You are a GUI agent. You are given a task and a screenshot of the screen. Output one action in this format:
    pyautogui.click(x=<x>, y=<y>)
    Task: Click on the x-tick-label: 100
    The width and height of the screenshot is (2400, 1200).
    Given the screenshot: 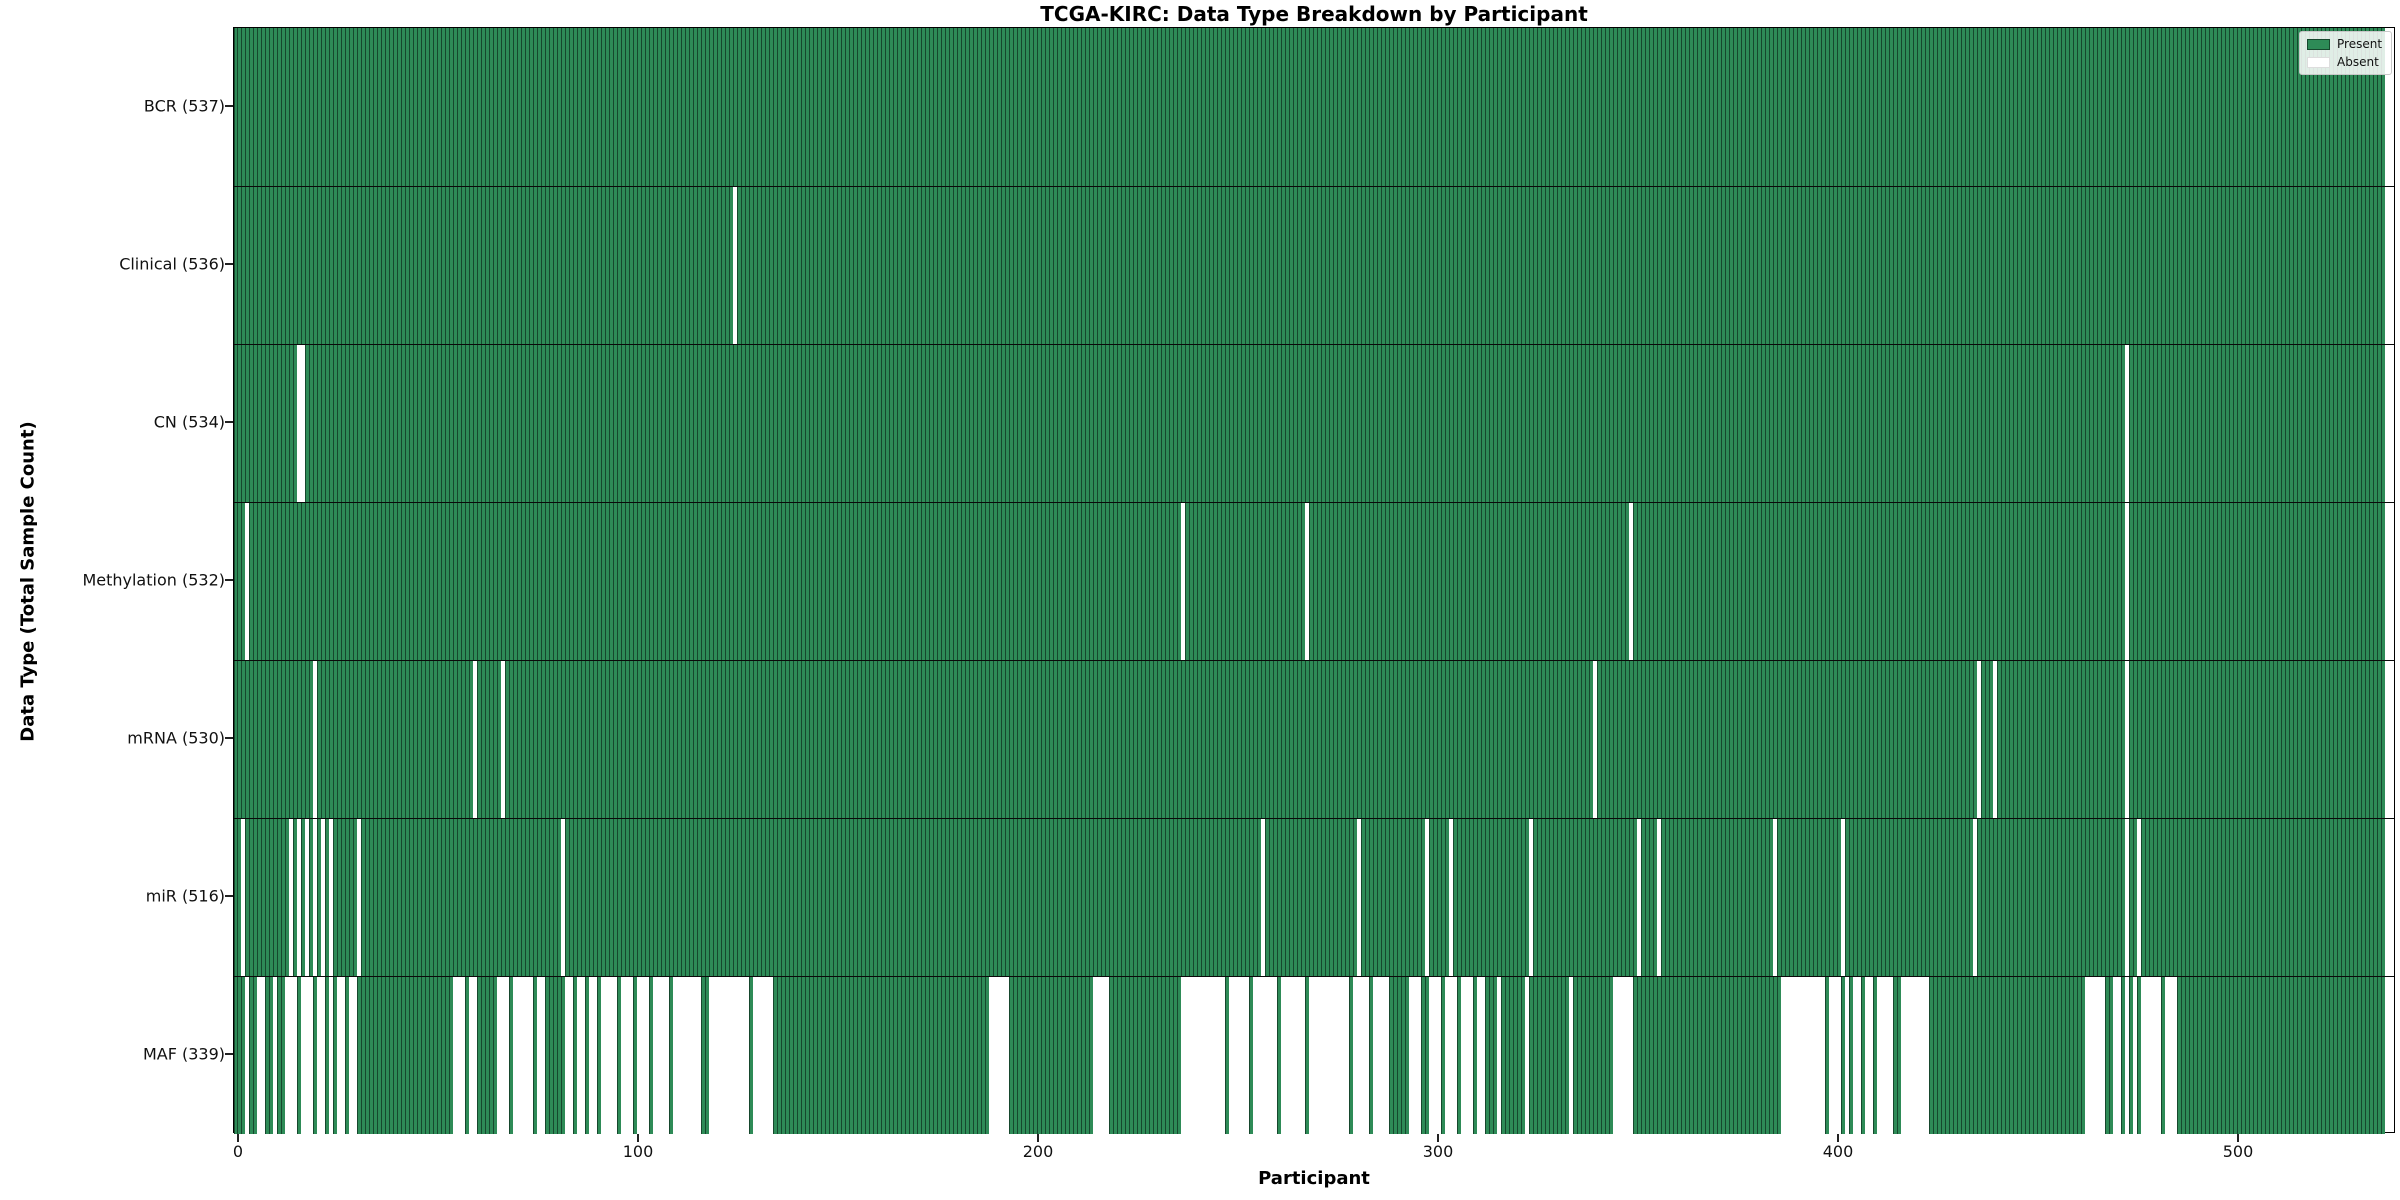 What is the action you would take?
    pyautogui.click(x=638, y=1151)
    